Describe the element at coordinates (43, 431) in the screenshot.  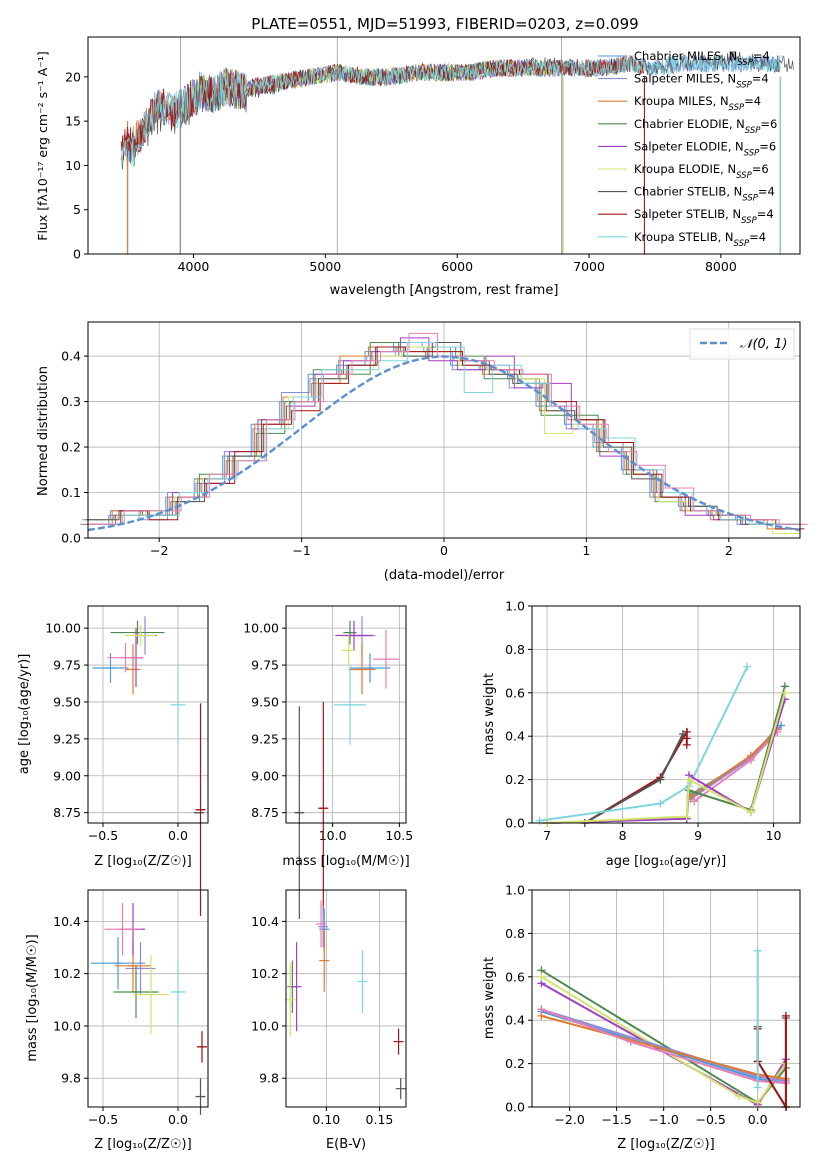
I see `residuals-ylabel: Normed distribution` at that location.